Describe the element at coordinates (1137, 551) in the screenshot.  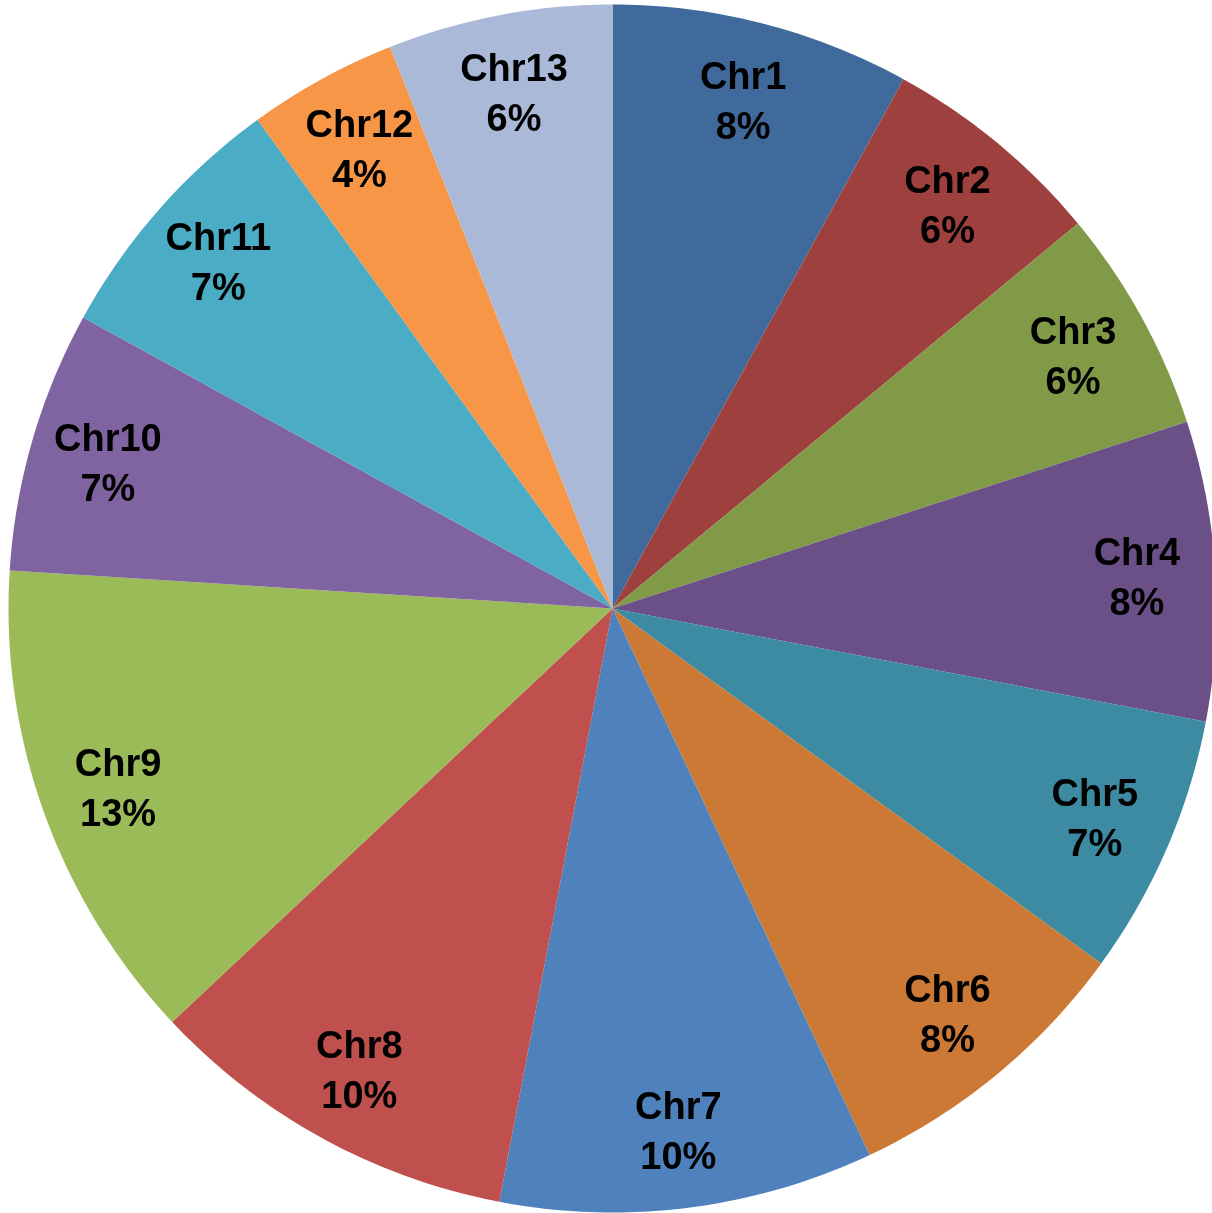
I see `slice-label: Chr4` at that location.